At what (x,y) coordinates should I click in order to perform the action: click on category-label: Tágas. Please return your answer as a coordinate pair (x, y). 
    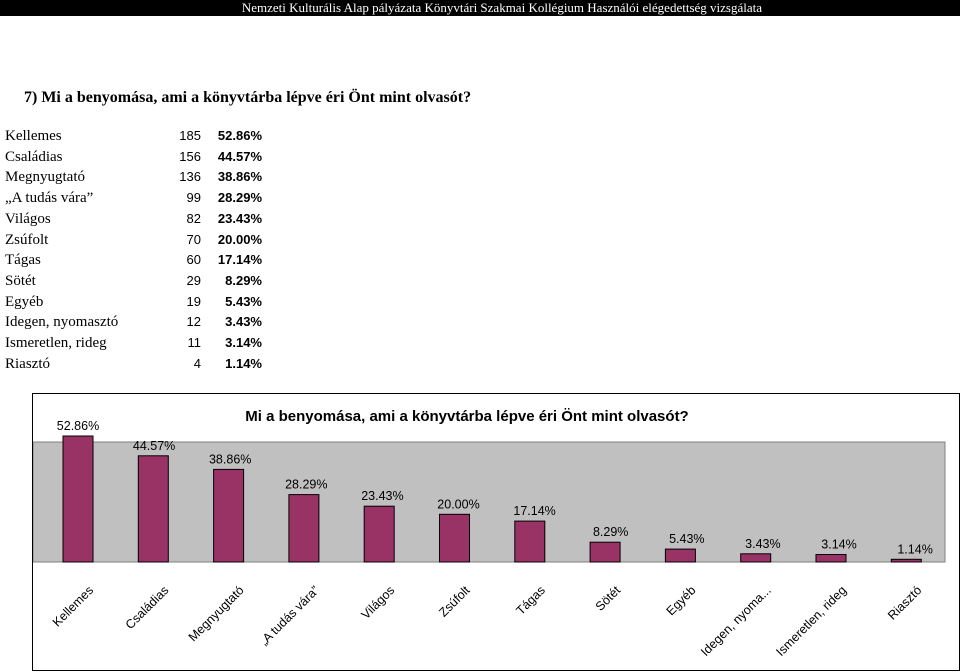
    Looking at the image, I should click on (530, 600).